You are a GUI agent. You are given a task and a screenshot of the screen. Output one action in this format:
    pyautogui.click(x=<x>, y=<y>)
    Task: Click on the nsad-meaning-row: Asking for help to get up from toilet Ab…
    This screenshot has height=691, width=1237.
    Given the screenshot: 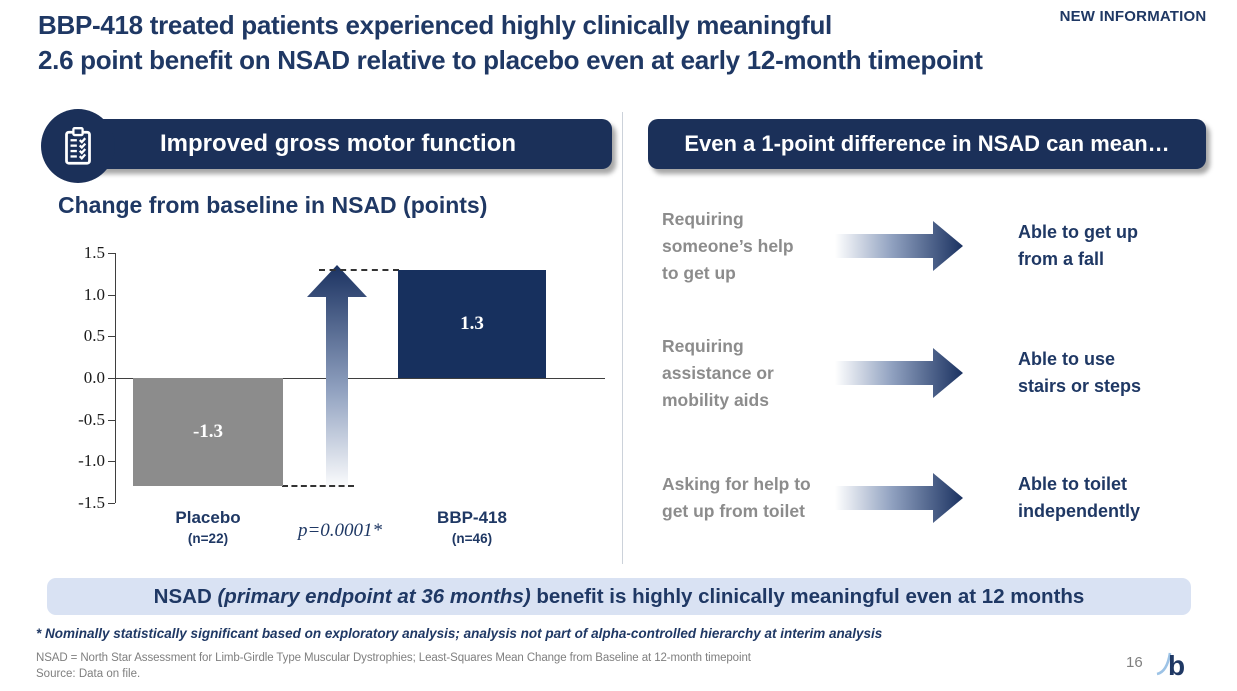 What is the action you would take?
    pyautogui.click(x=934, y=498)
    